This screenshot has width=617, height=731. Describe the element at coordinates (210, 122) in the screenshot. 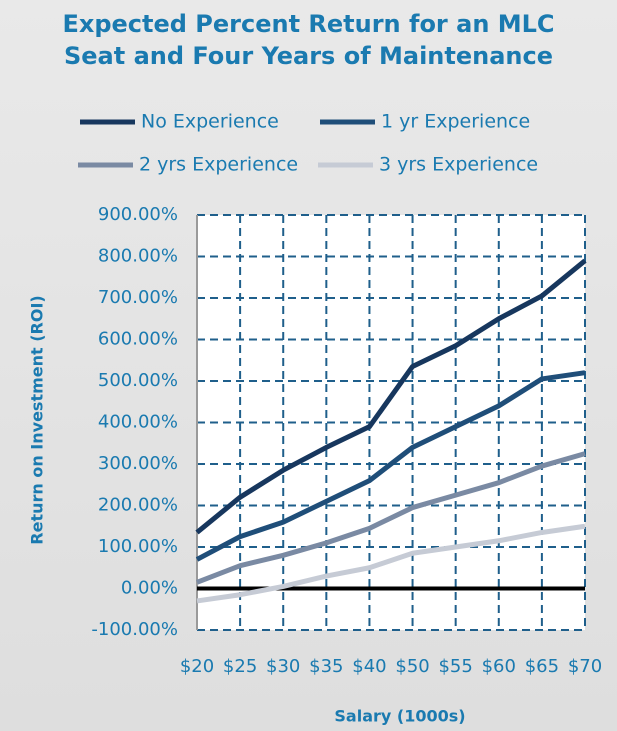

I see `legend-label: No Experience` at that location.